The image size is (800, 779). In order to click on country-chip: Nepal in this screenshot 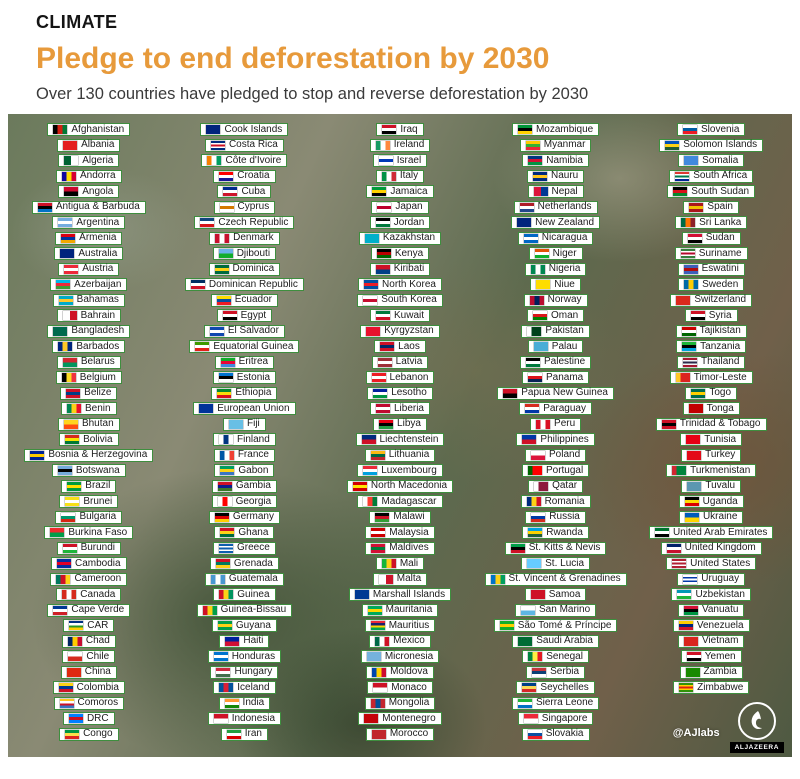, I will do `click(555, 191)`.